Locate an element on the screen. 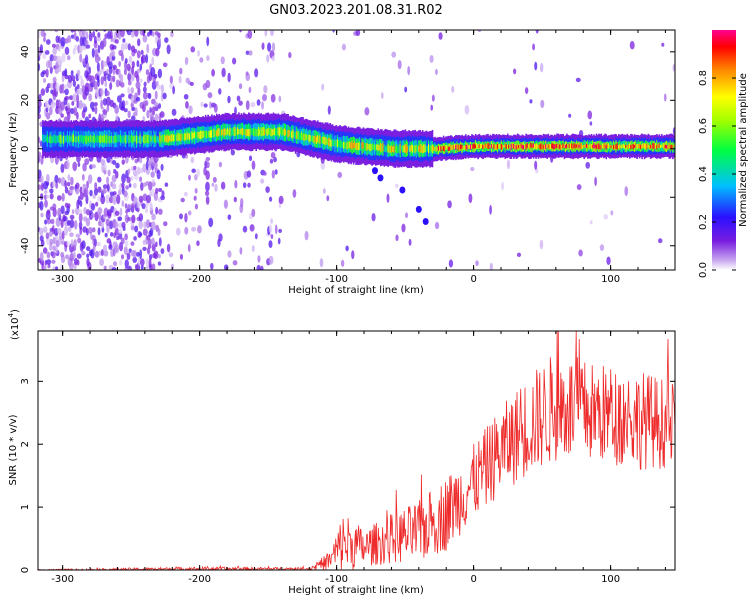  x-tick-label: -300 is located at coordinates (62, 579).